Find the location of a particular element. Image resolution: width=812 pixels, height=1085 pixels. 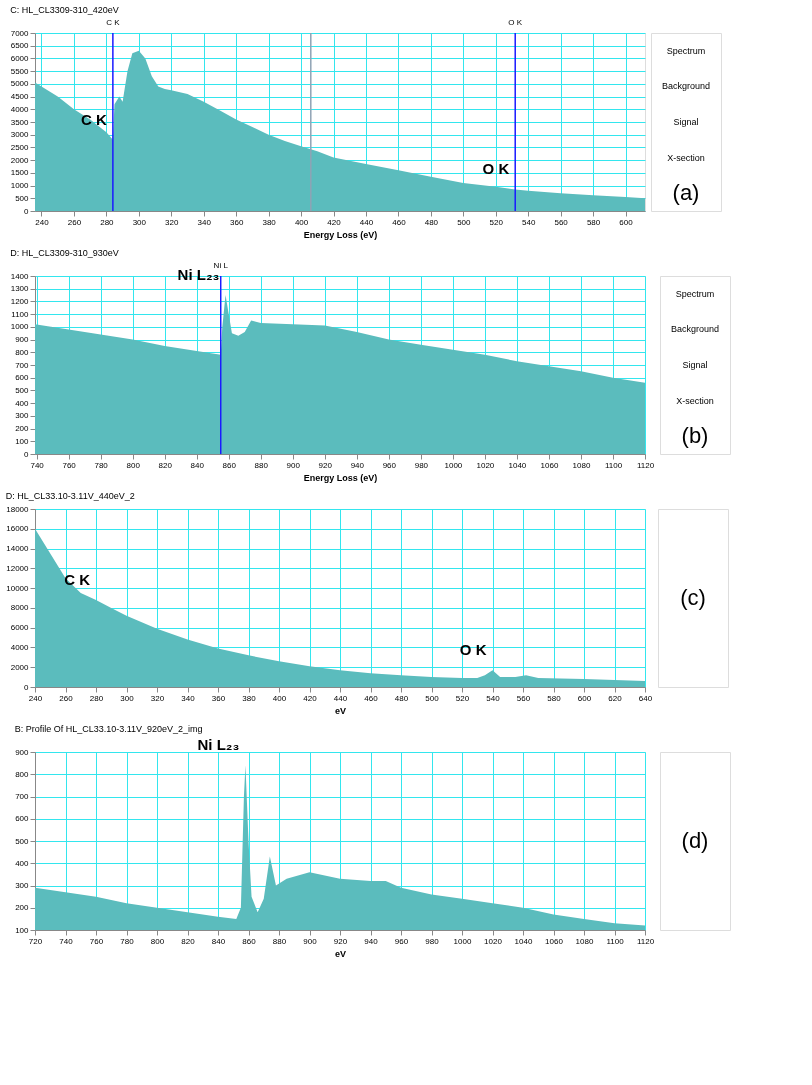

y-tick-label: 3500 is located at coordinates (20, 122).